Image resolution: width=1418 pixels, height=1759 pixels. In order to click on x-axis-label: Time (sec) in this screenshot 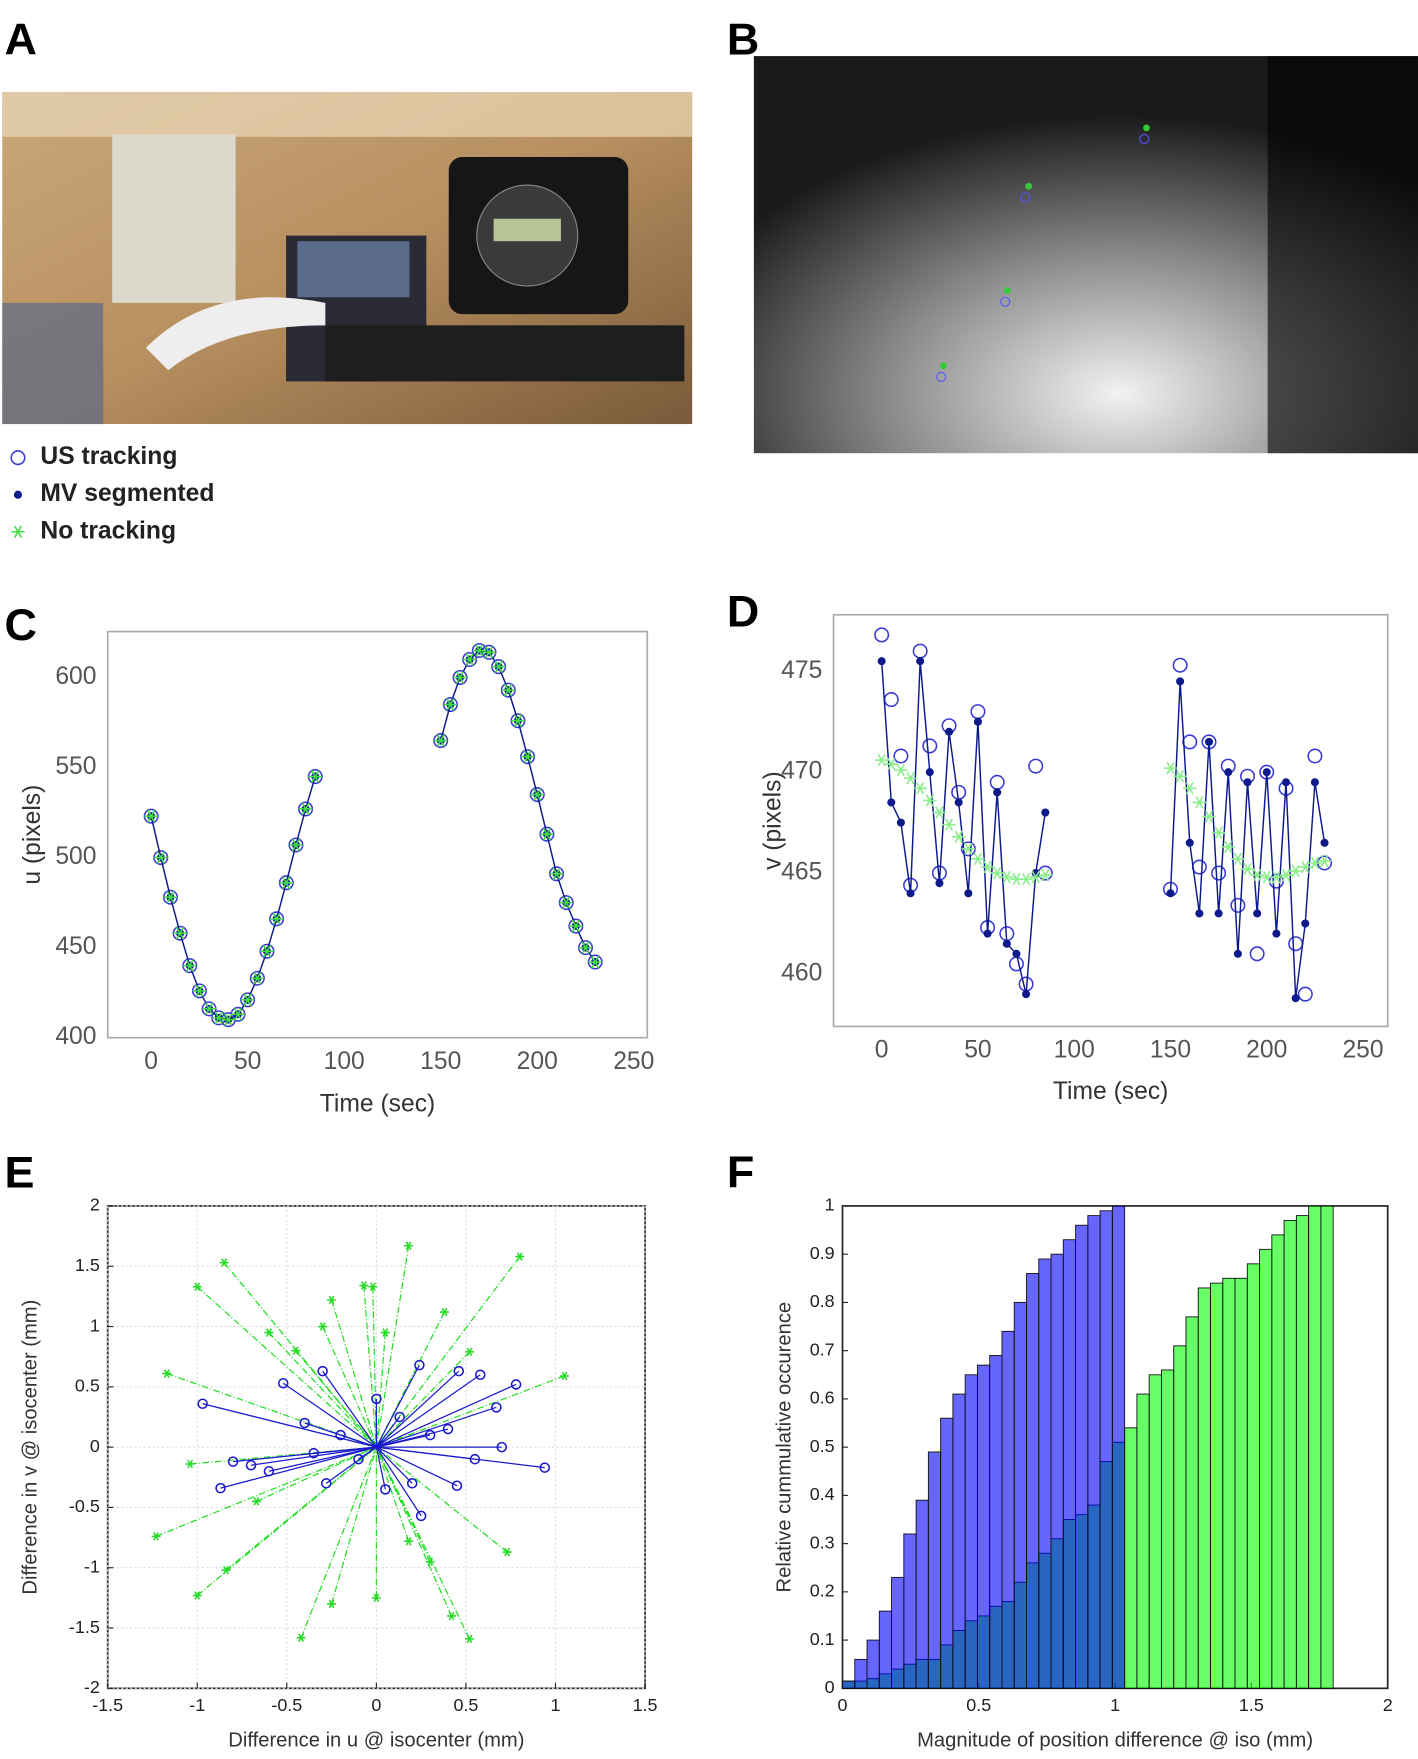, I will do `click(378, 1103)`.